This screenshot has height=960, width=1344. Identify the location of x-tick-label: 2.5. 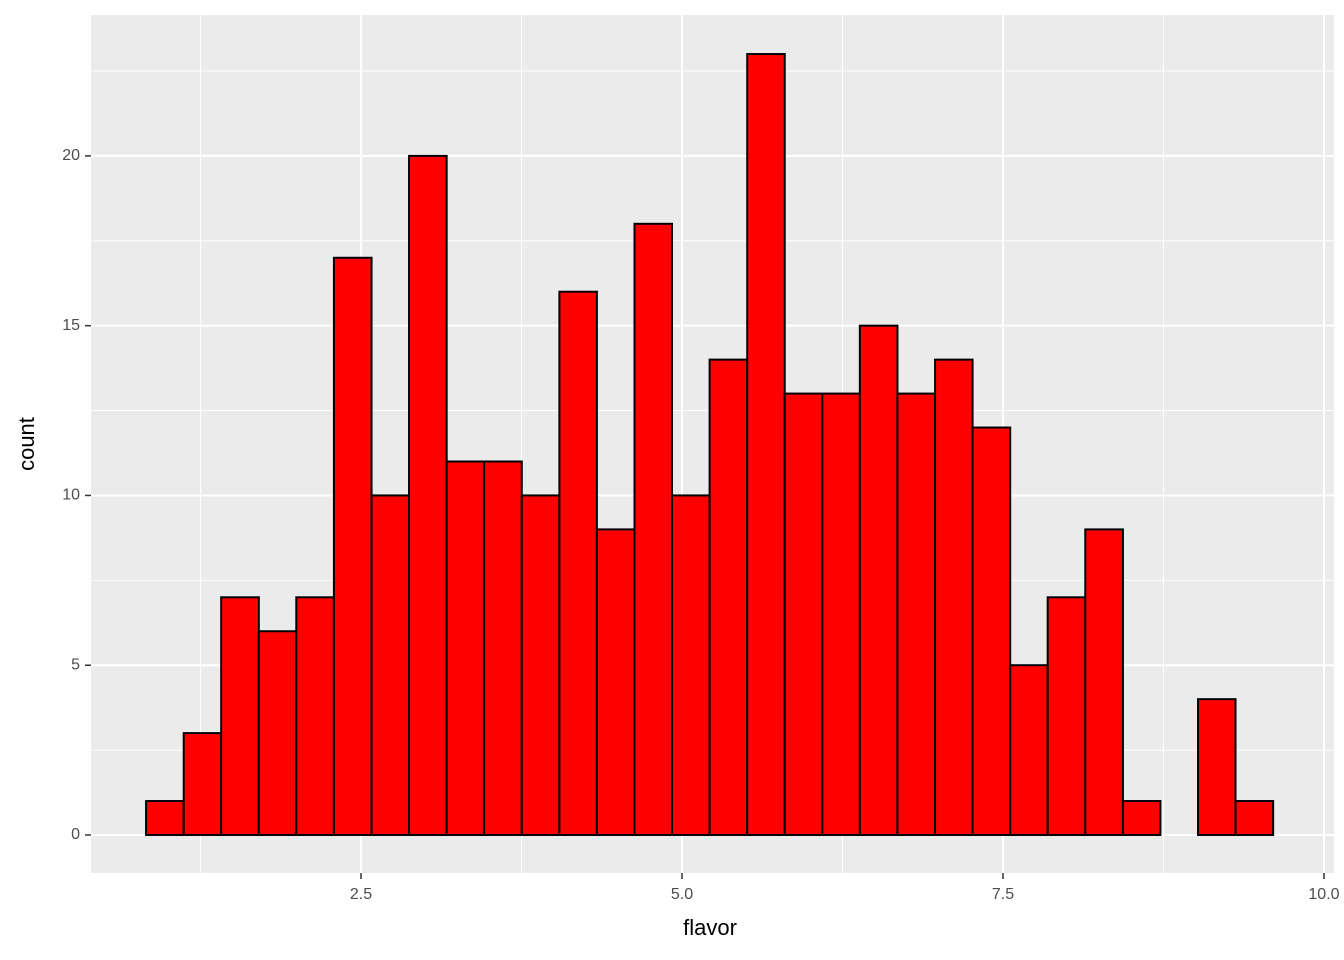
(361, 894).